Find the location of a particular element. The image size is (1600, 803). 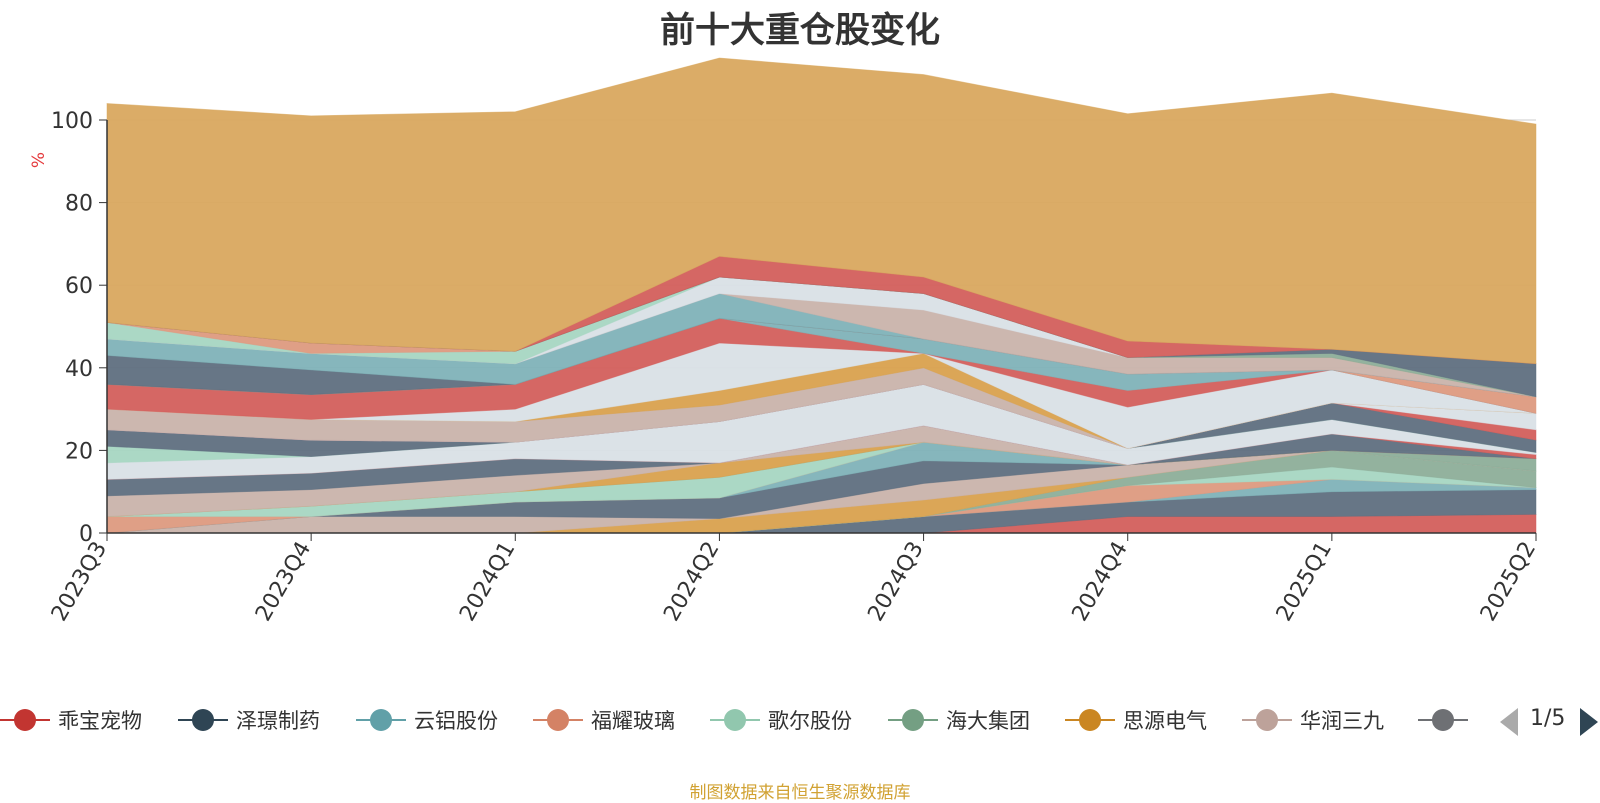

legend-label: 思源电气 is located at coordinates (1165, 721).